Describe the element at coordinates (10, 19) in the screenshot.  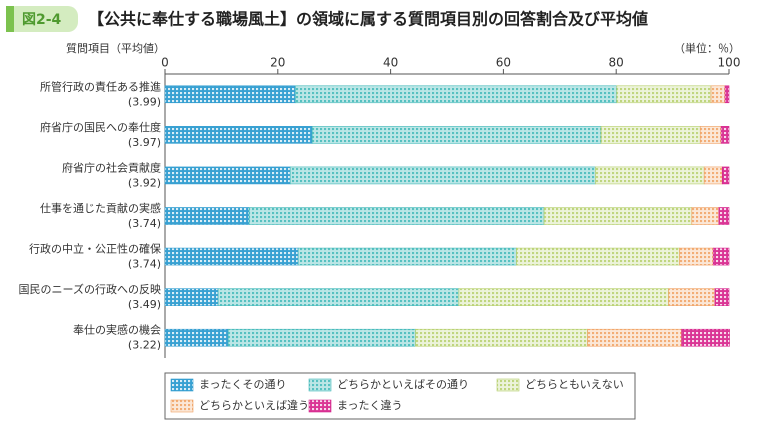
I see `figure-badge-accent` at that location.